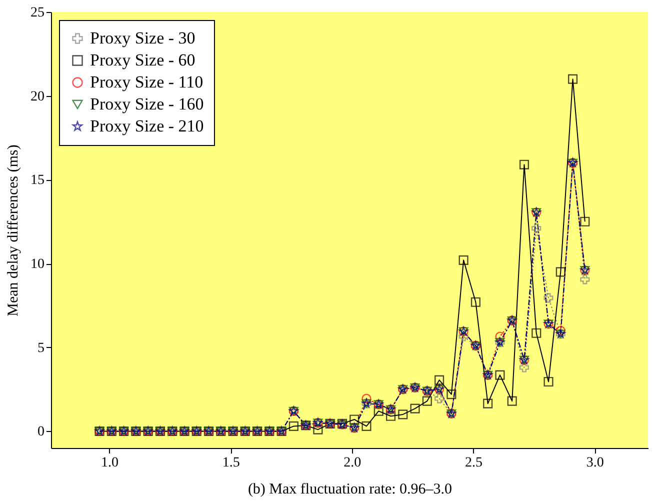  I want to click on legend-label: Proxy Size - 160, so click(147, 104).